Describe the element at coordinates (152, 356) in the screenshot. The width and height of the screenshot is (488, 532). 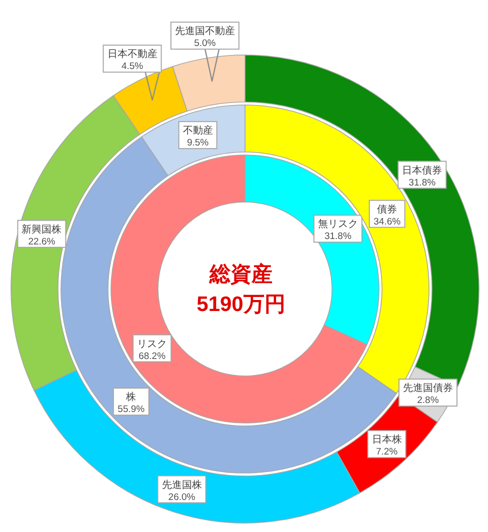
I see `data-label: 68.2%` at that location.